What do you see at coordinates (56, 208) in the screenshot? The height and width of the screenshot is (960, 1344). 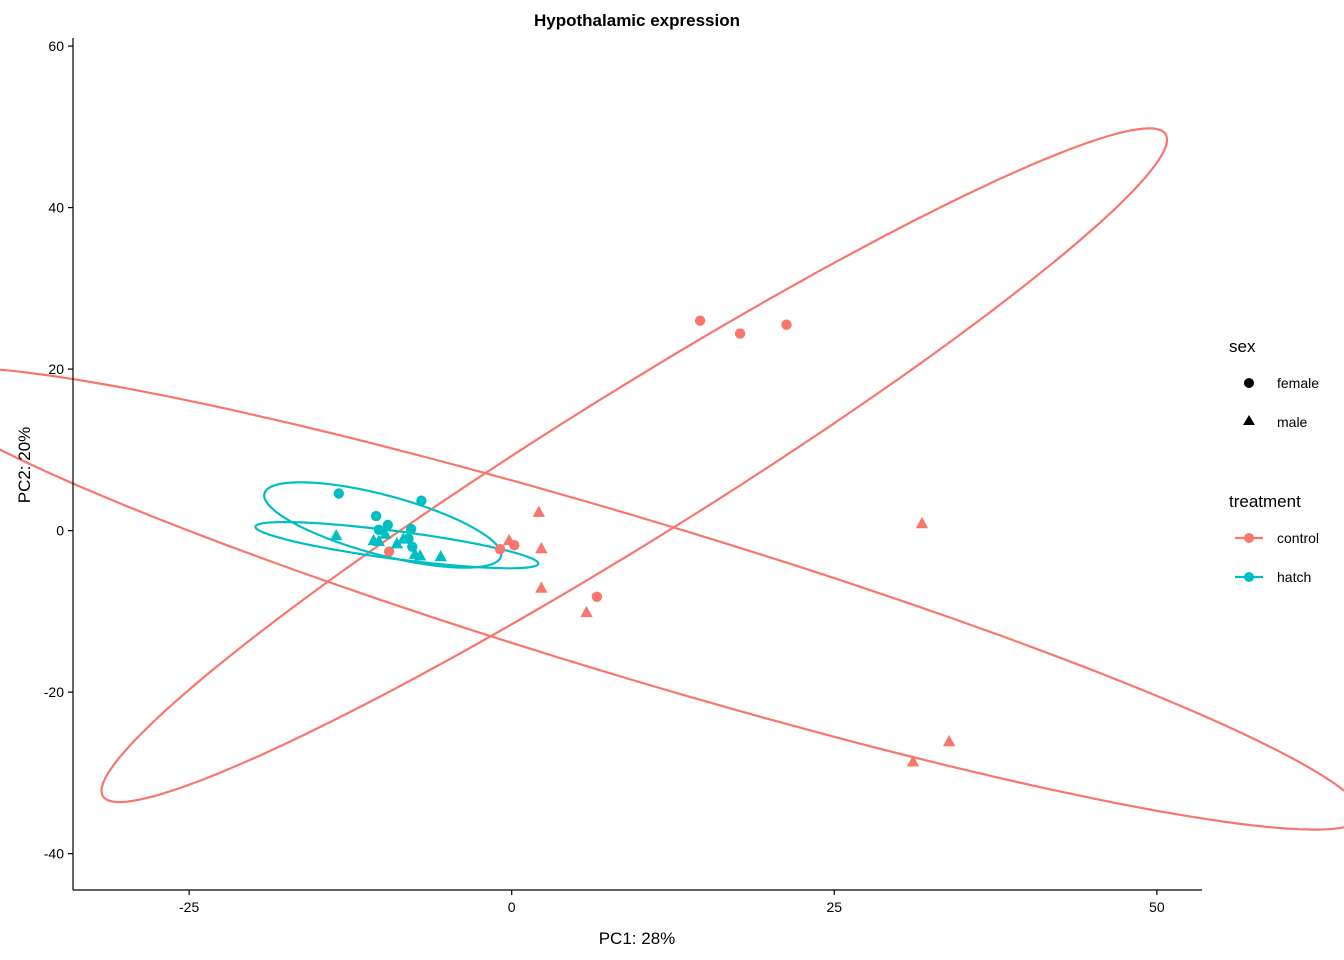 I see `y-tick-label: 40` at bounding box center [56, 208].